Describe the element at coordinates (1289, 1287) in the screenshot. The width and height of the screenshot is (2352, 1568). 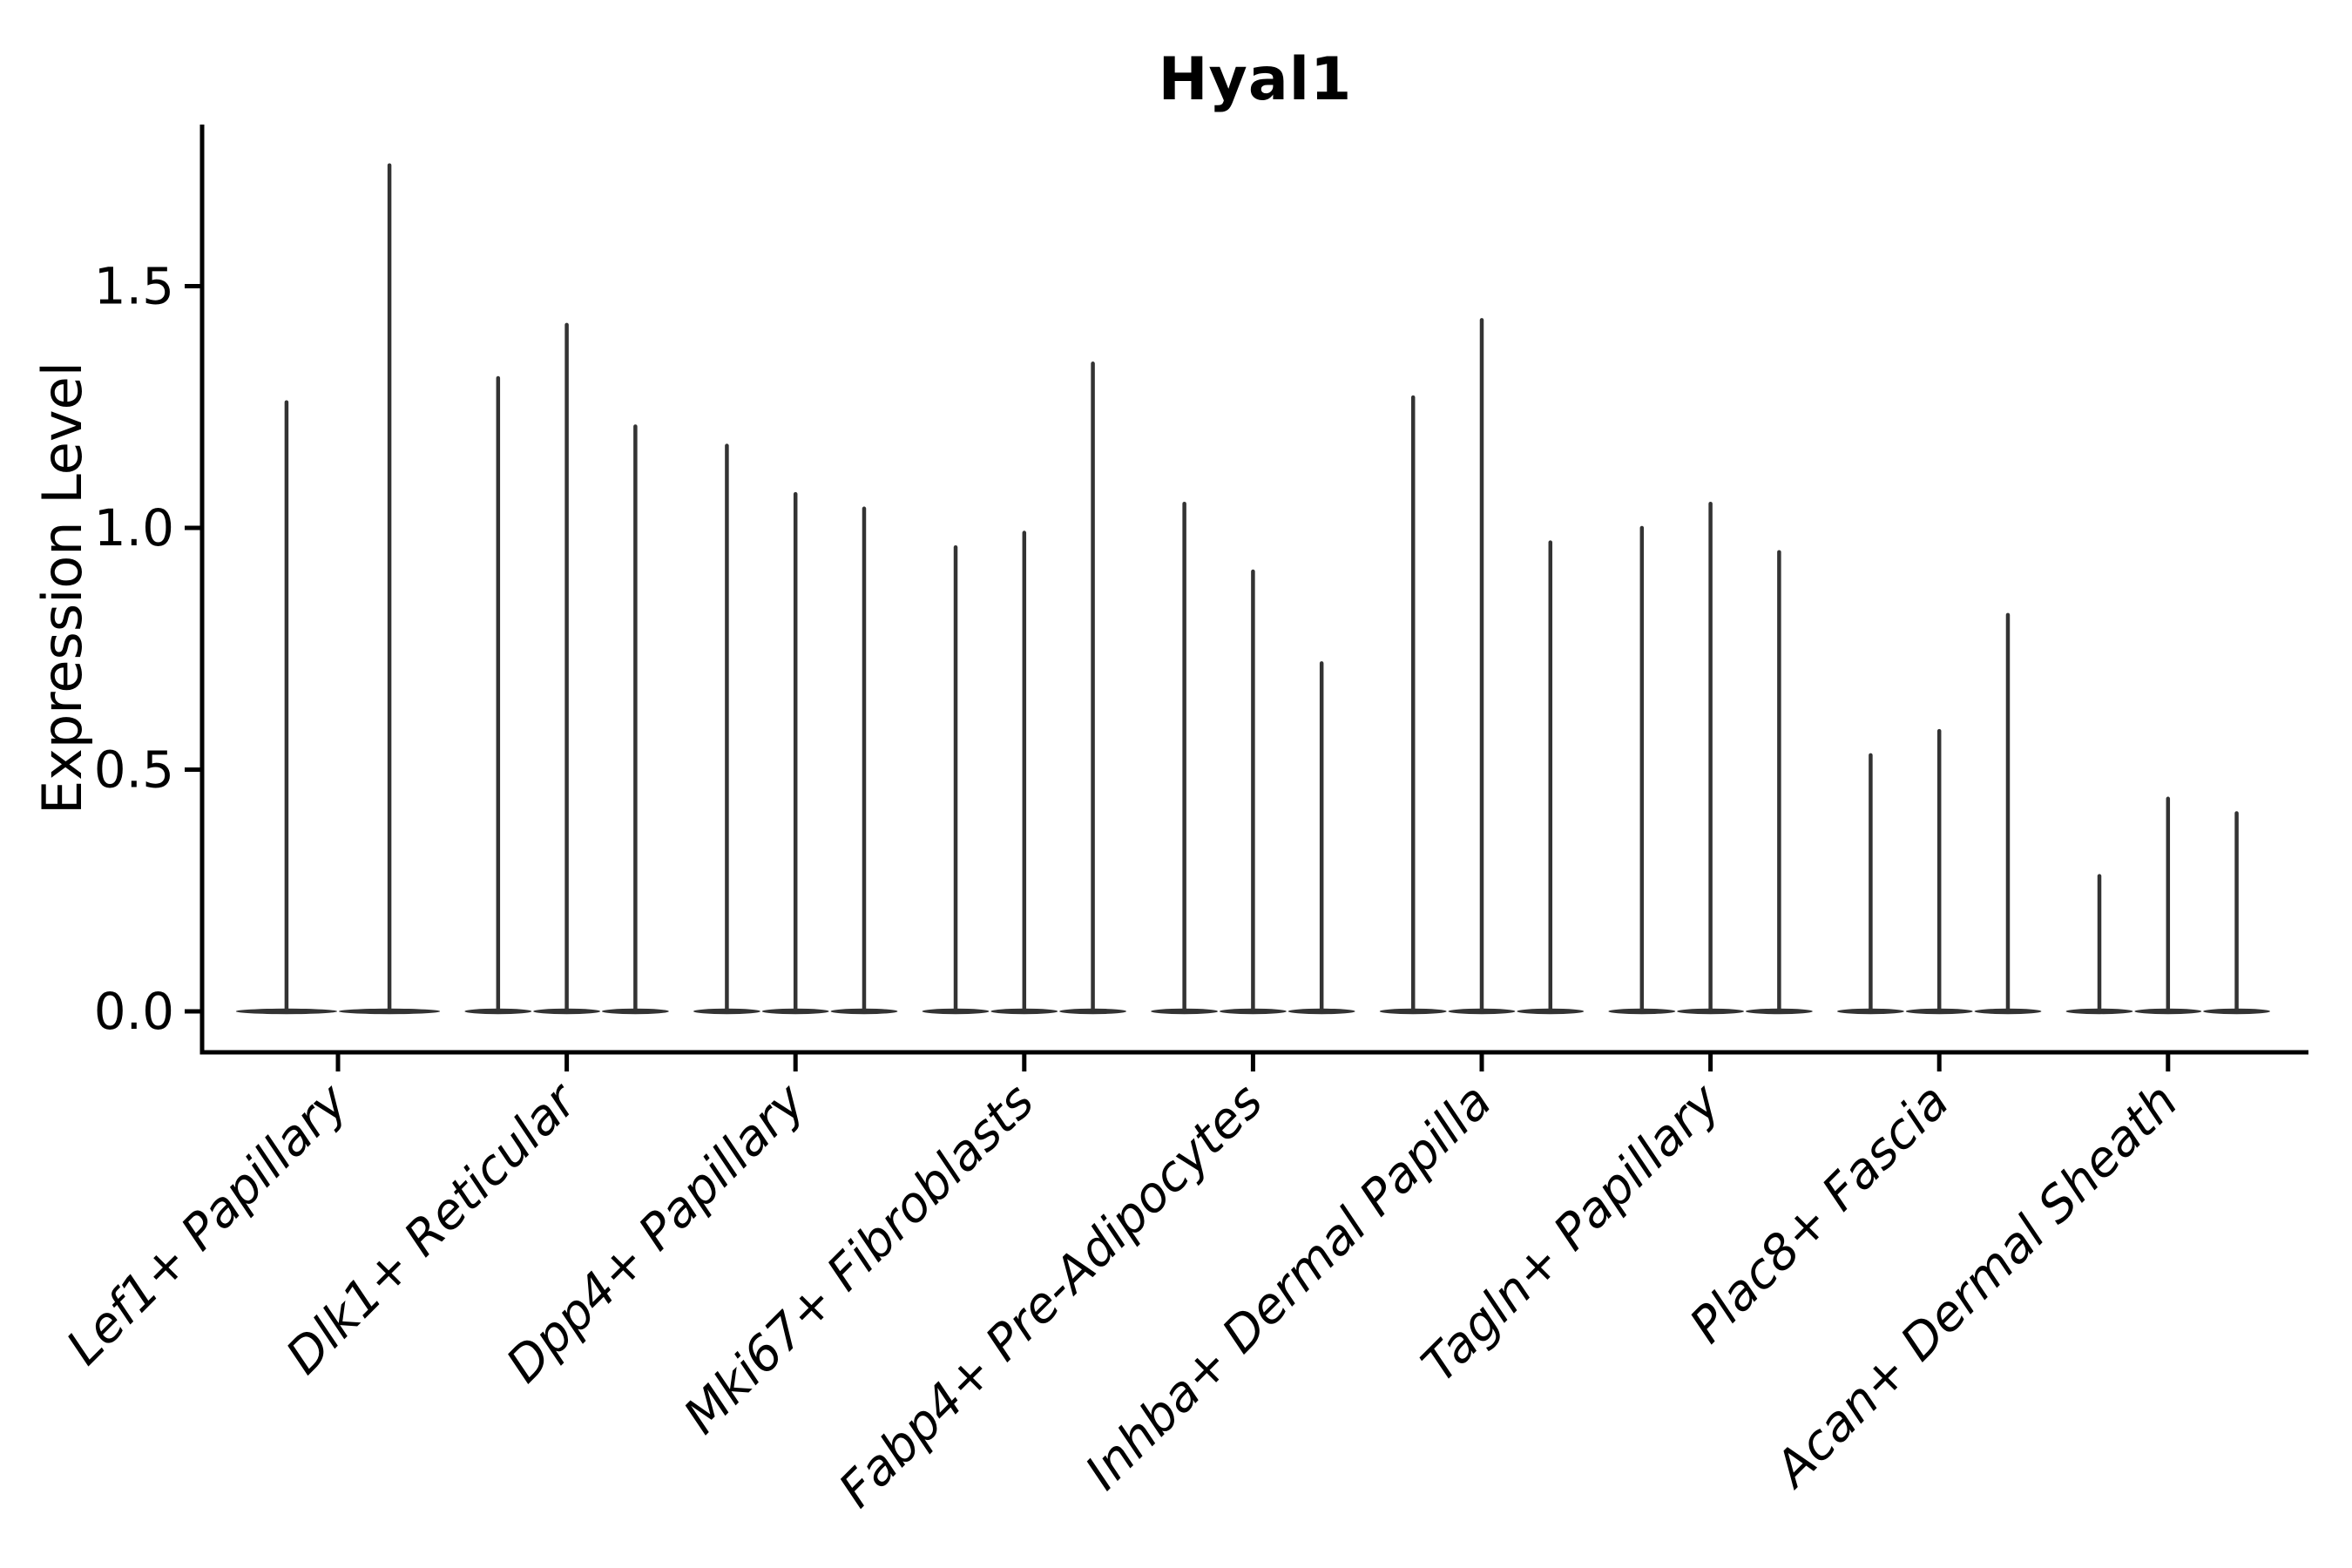
I see `x-tick-label: Inhba+ Dermal Papilla` at that location.